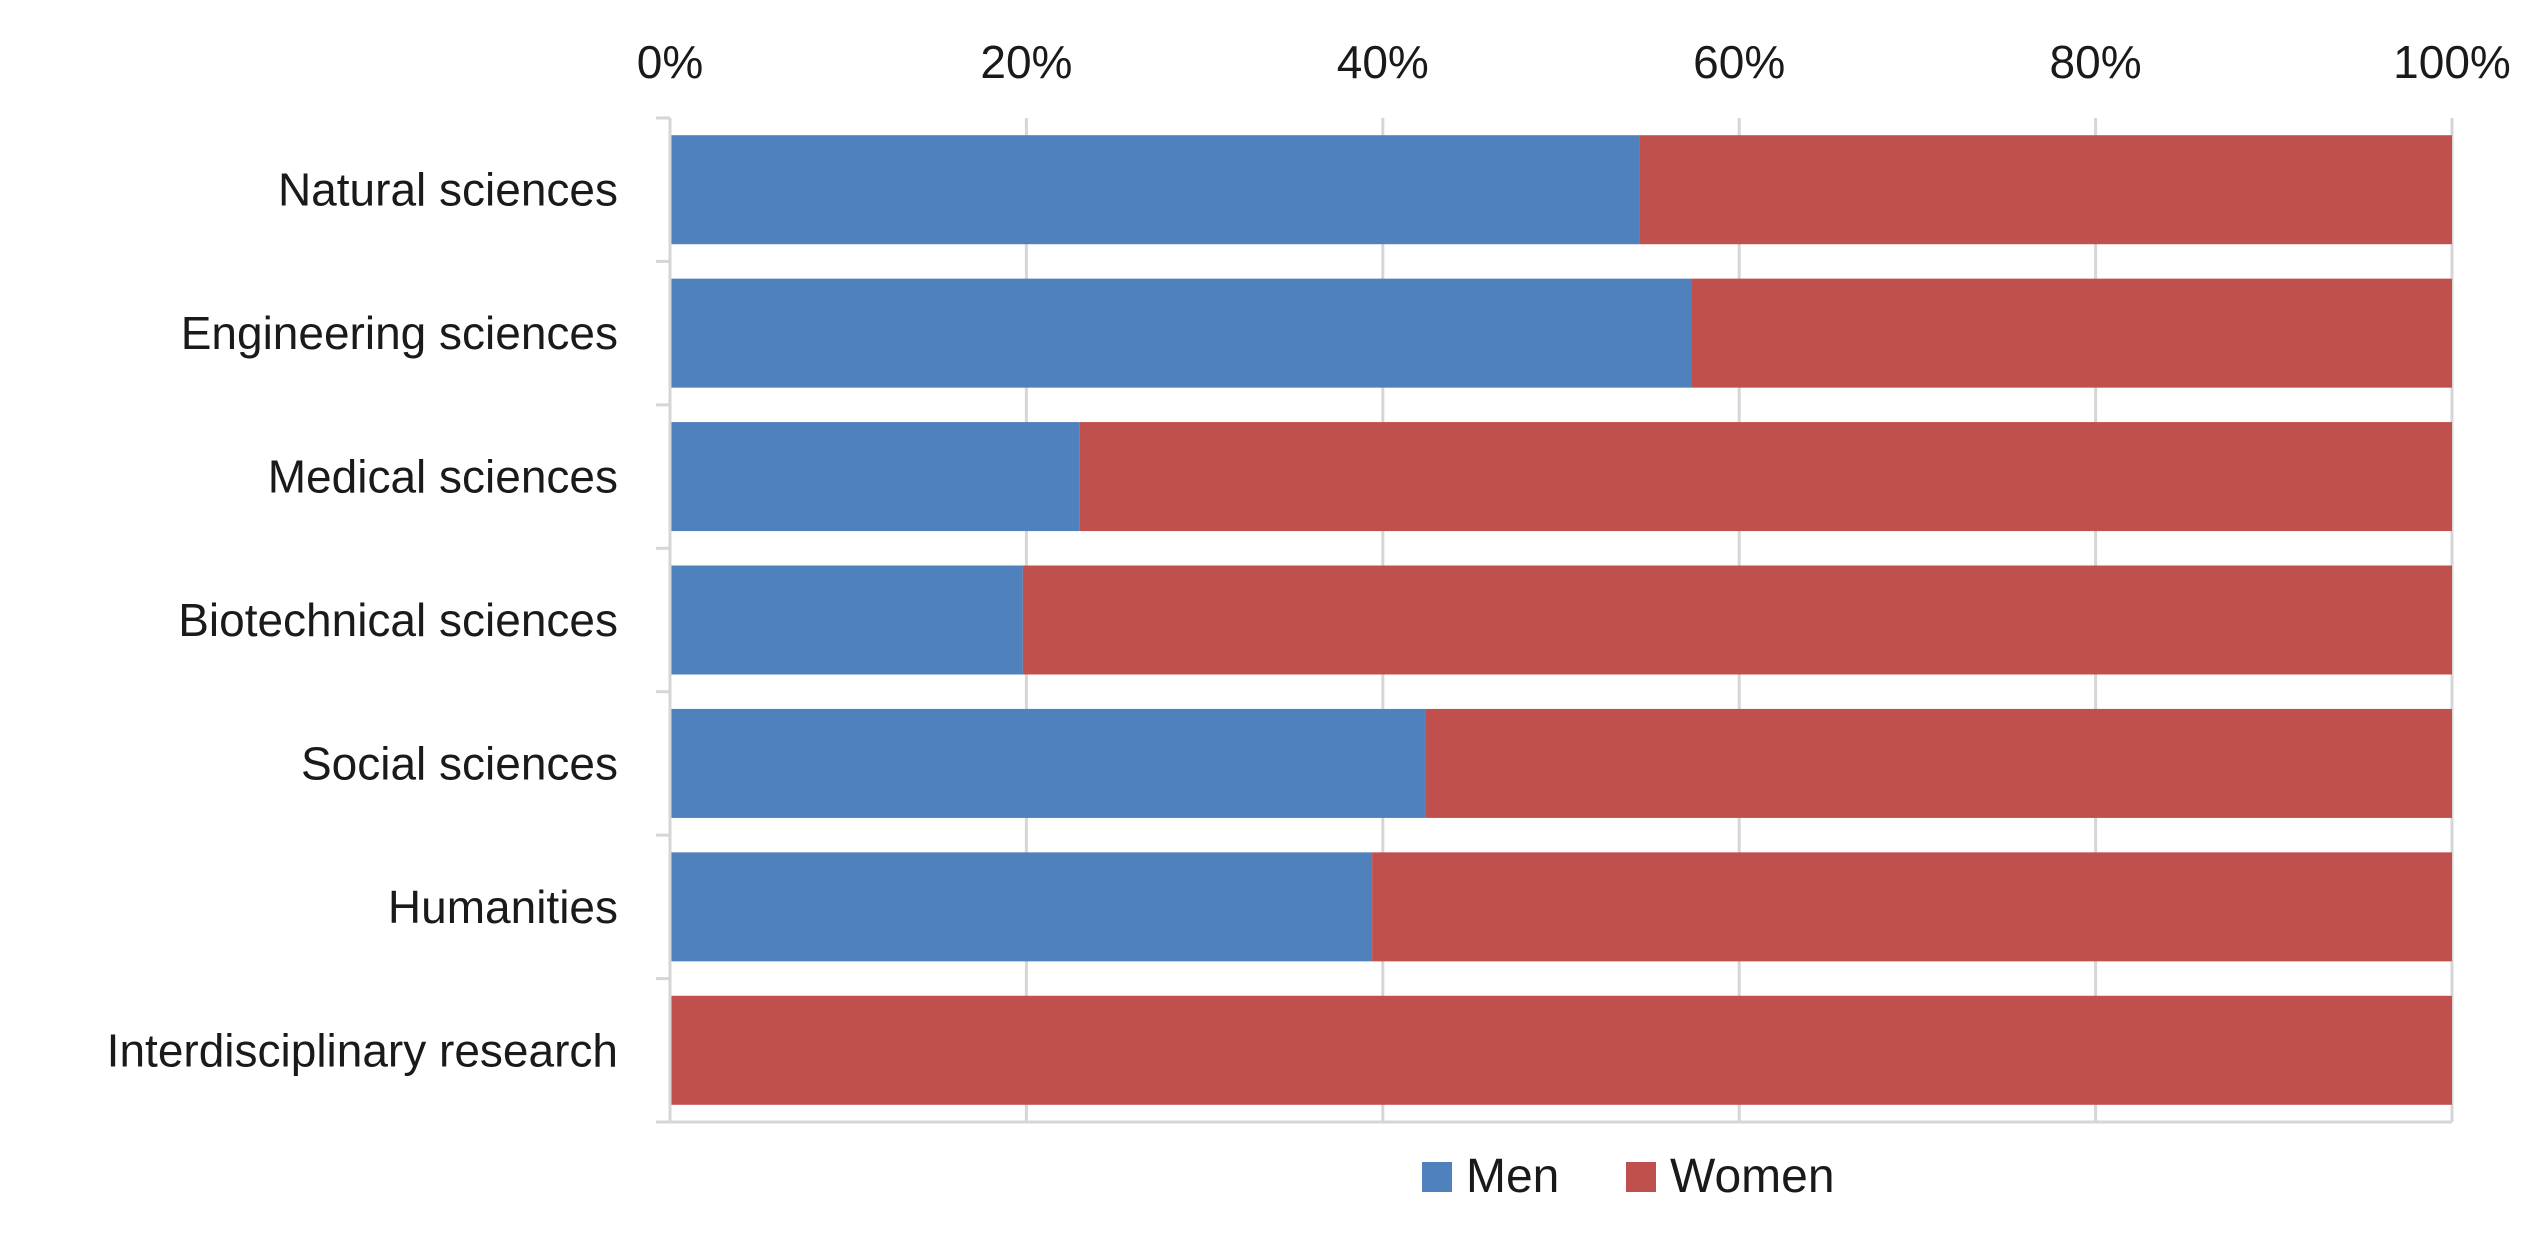 The height and width of the screenshot is (1257, 2539). I want to click on x-tick-label: 80%, so click(2096, 62).